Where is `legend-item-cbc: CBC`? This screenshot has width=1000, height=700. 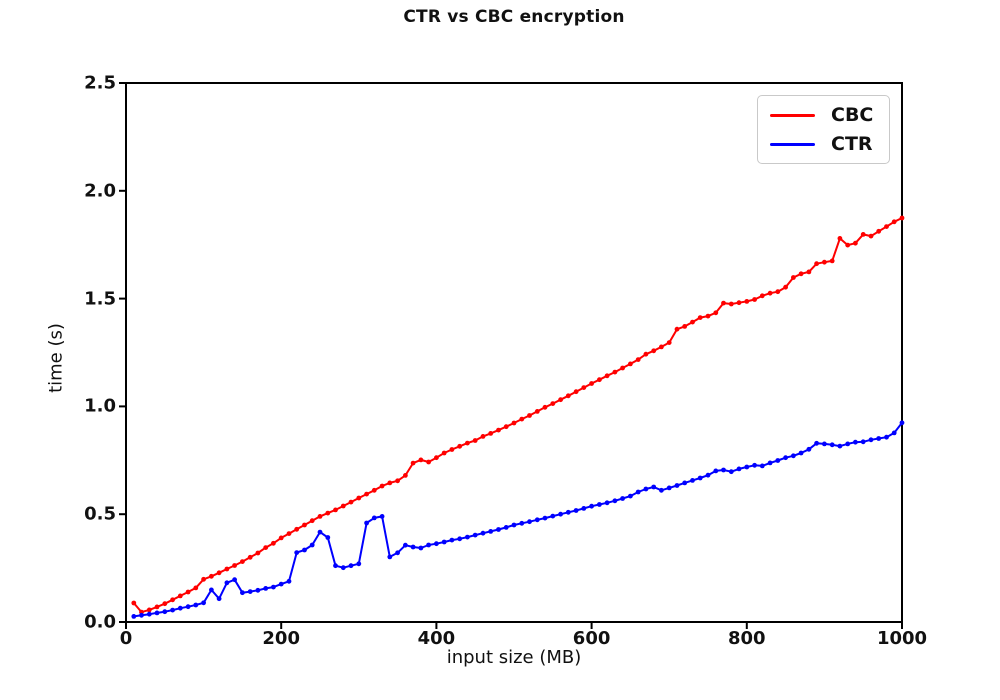 legend-item-cbc: CBC is located at coordinates (829, 115).